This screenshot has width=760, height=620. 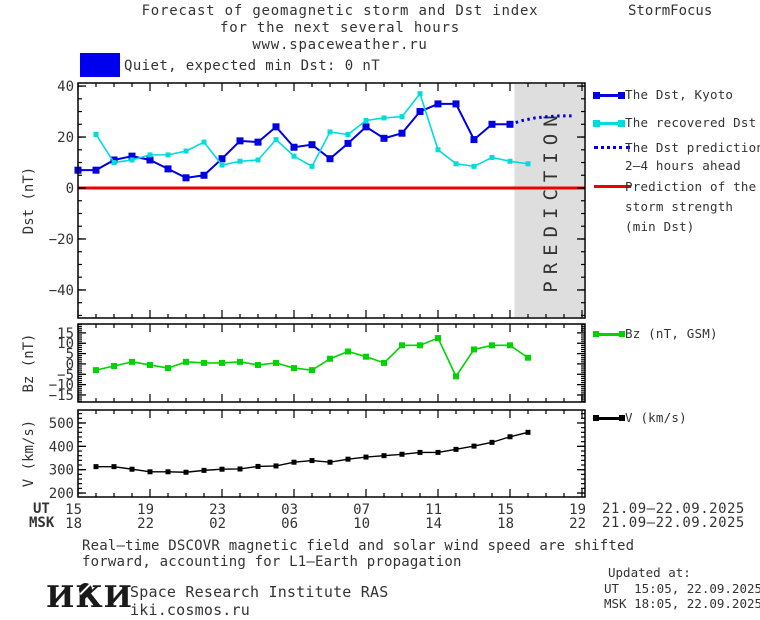 I want to click on legend-sample-v, so click(x=609, y=419).